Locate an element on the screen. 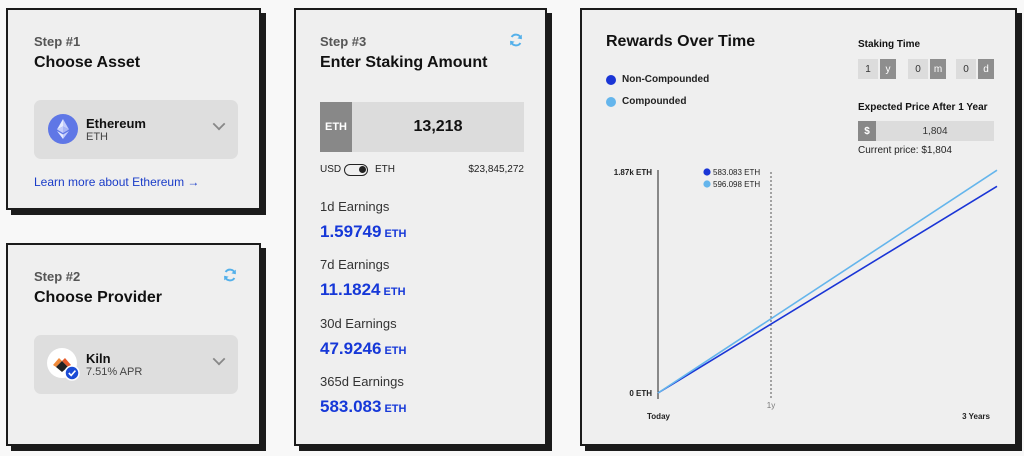 This screenshot has height=456, width=1024. staking-time-years-unit: y is located at coordinates (888, 69).